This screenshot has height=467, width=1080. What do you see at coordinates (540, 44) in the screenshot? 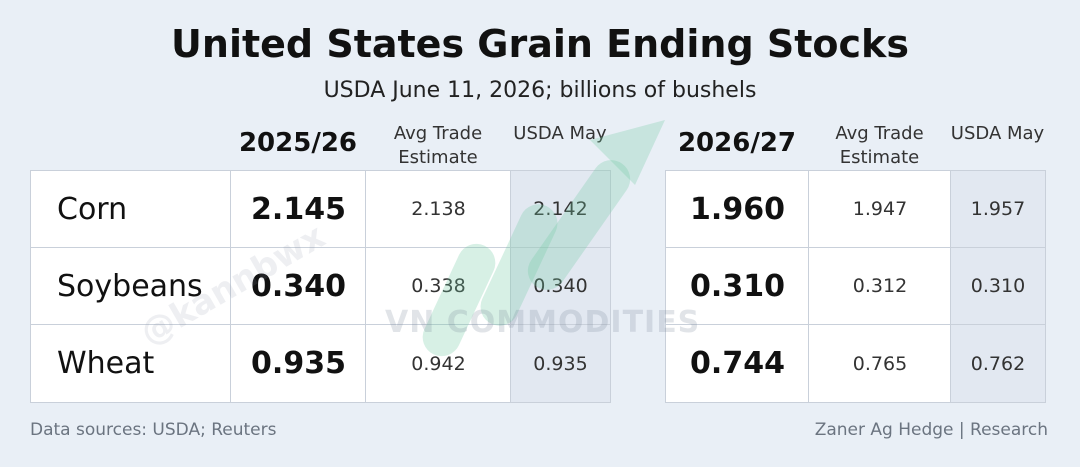
I see `title: United States Grain Ending Stocks` at bounding box center [540, 44].